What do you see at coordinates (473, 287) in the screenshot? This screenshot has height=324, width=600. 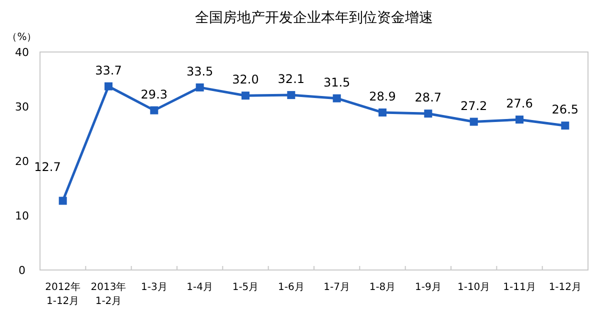 I see `x-tick-label: 1-10月` at bounding box center [473, 287].